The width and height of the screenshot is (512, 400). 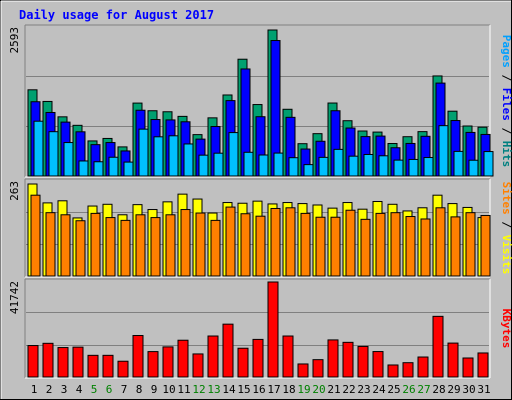 I want to click on x-tick-label-day-28: 28, so click(x=438, y=389).